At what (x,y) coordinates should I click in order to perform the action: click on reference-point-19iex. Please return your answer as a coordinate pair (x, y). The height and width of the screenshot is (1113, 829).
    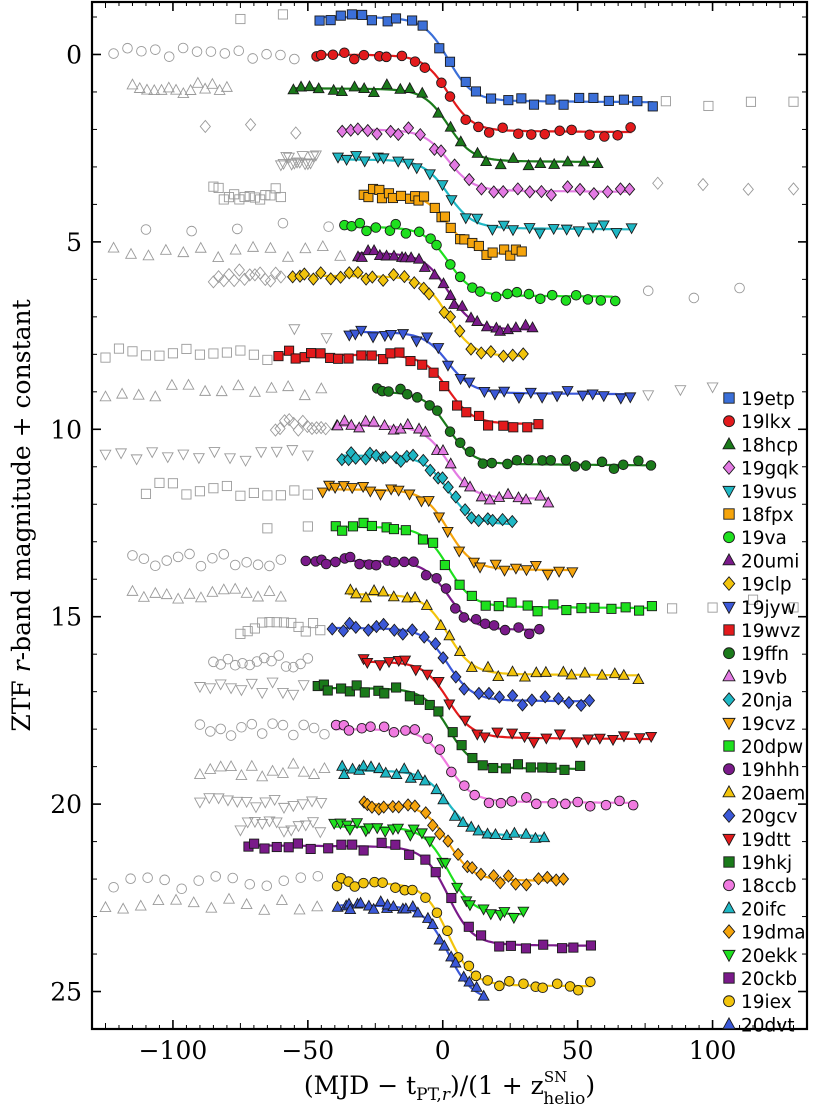
    Looking at the image, I should click on (147, 877).